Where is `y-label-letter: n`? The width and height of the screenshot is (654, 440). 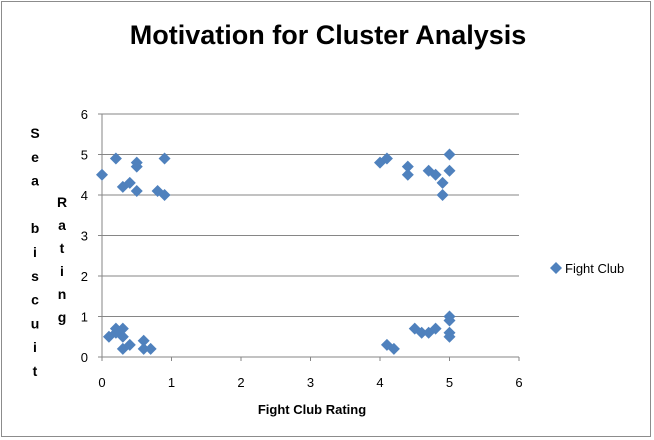
y-label-letter: n is located at coordinates (62, 294).